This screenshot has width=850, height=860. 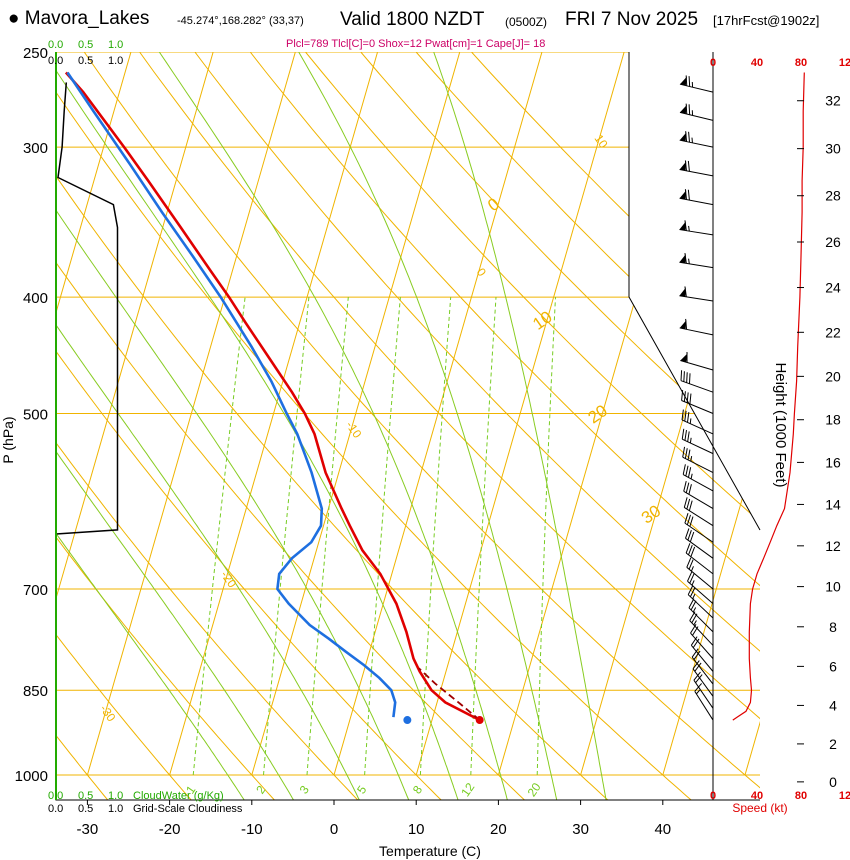 I want to click on speed-tick-top: 40, so click(x=757, y=63).